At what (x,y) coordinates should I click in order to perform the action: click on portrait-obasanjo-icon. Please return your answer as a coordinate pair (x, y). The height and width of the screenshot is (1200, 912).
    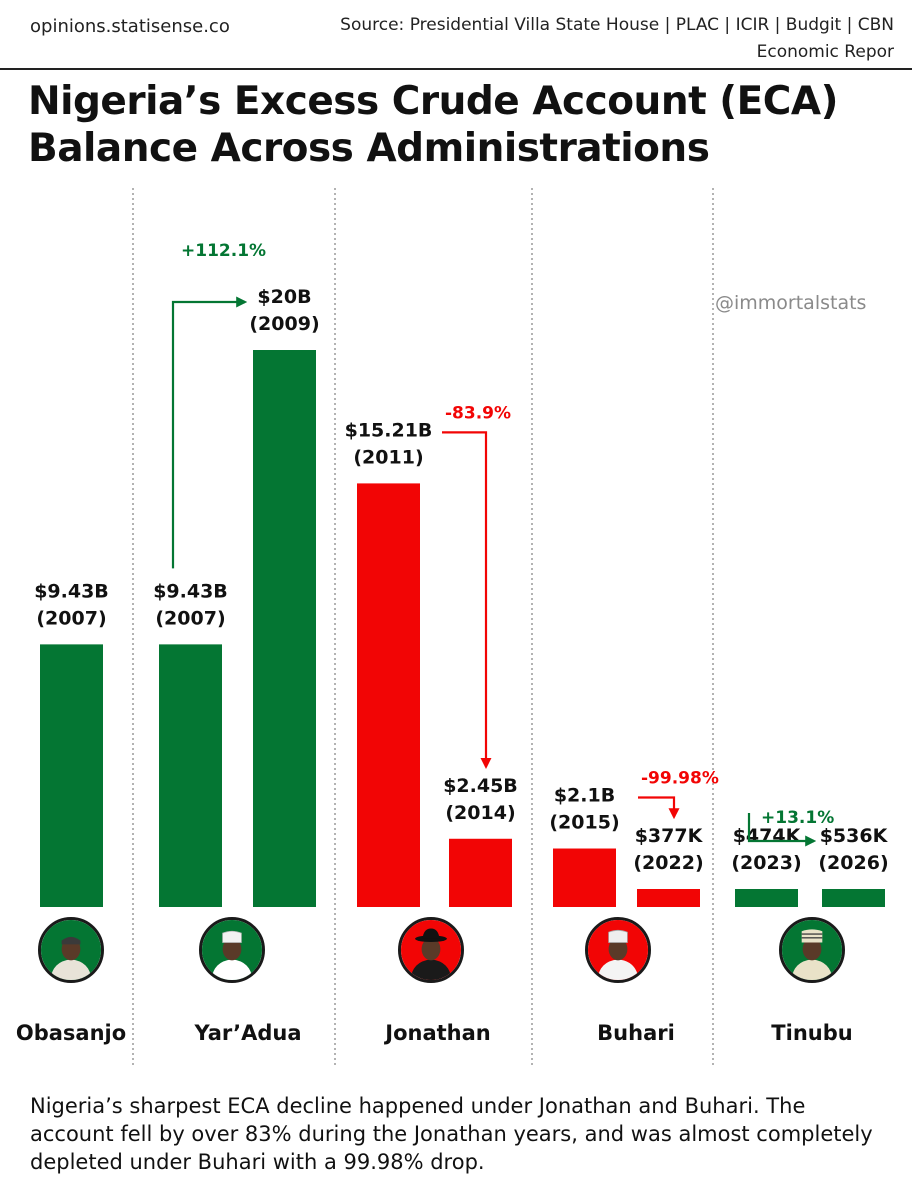
    Looking at the image, I should click on (71, 950).